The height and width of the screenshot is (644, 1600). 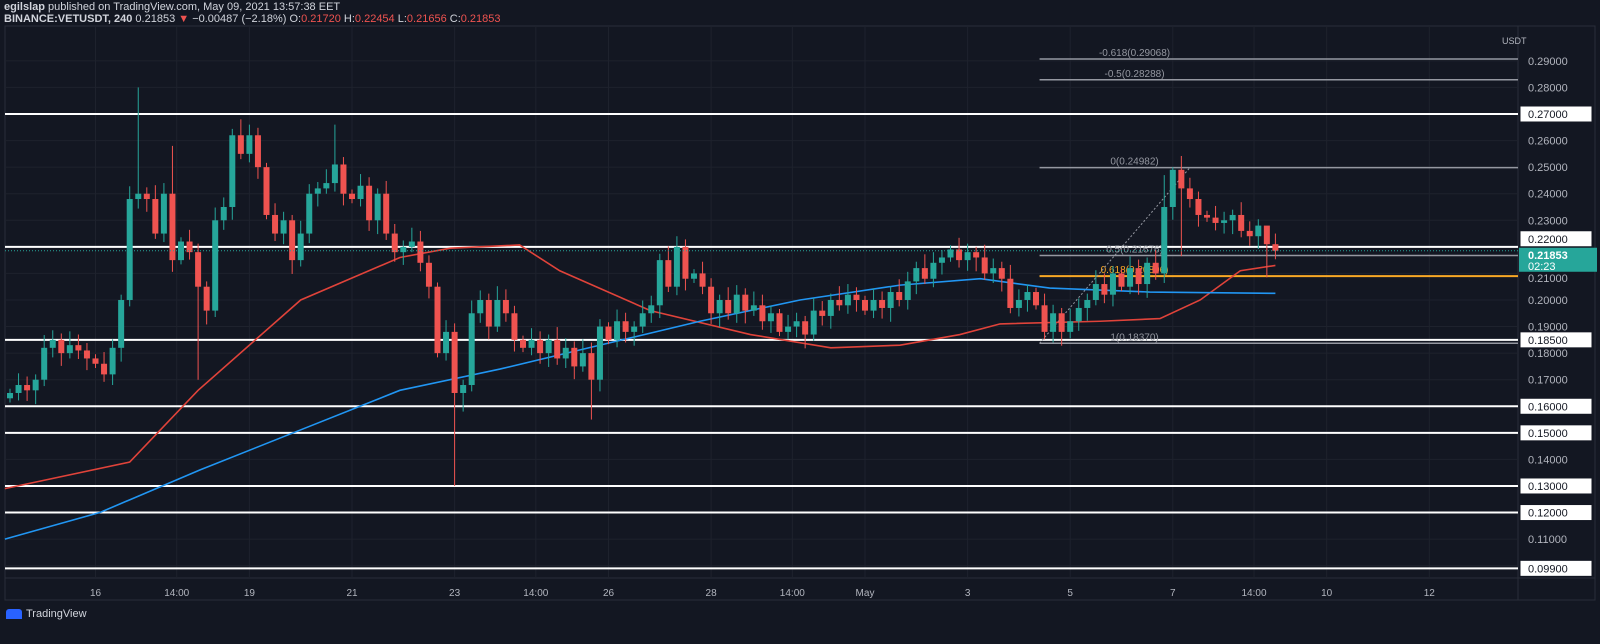 I want to click on bar-countdown-label: 02:23, so click(x=1542, y=267).